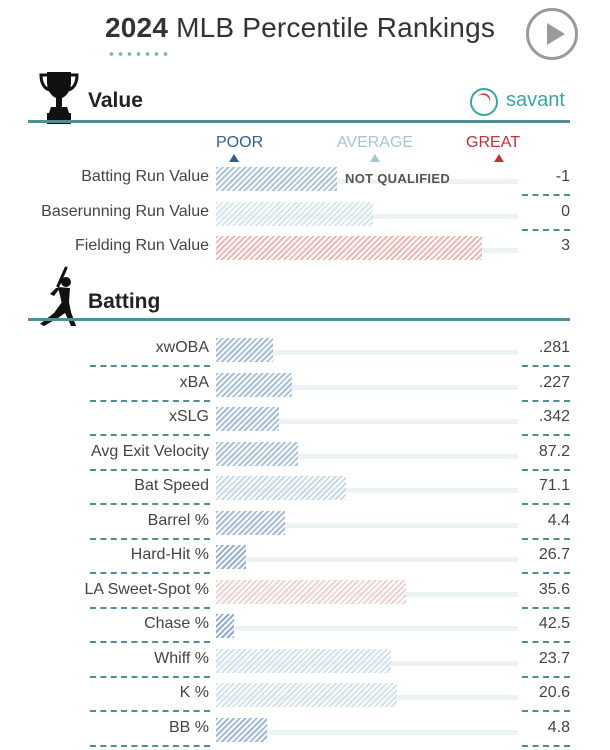 The height and width of the screenshot is (750, 610). Describe the element at coordinates (299, 121) in the screenshot. I see `section-divider-value` at that location.